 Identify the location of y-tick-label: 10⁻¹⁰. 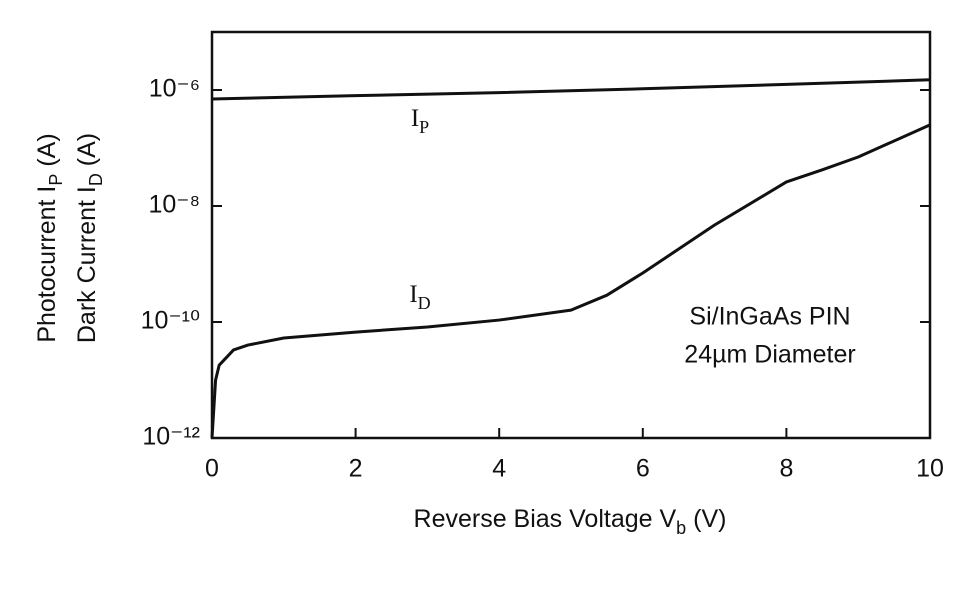
(170, 321).